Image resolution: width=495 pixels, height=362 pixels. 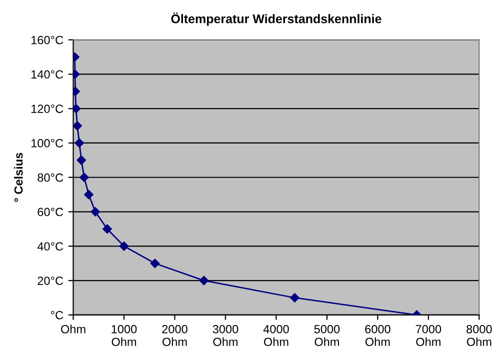 What do you see at coordinates (51, 212) in the screenshot?
I see `y-tick-label: 60°C` at bounding box center [51, 212].